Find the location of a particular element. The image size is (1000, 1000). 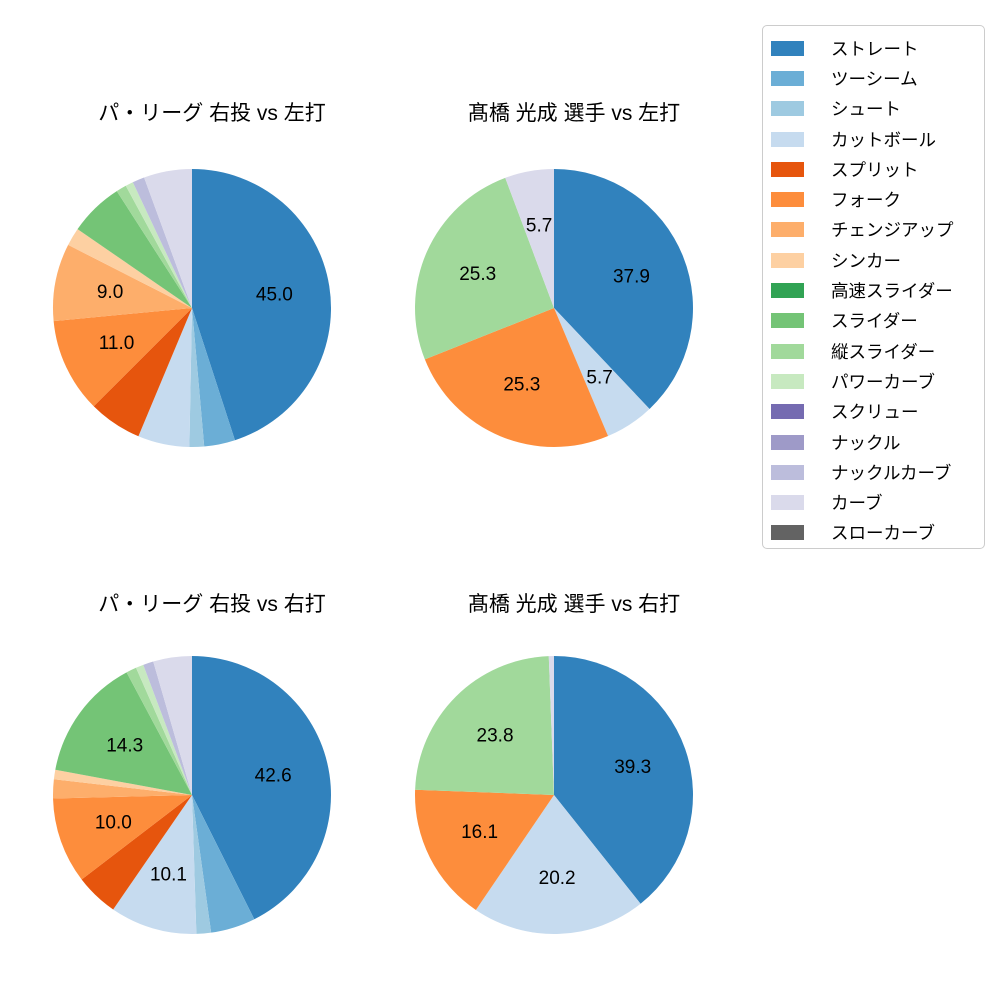

pie-value-label: 23.8 is located at coordinates (495, 736).